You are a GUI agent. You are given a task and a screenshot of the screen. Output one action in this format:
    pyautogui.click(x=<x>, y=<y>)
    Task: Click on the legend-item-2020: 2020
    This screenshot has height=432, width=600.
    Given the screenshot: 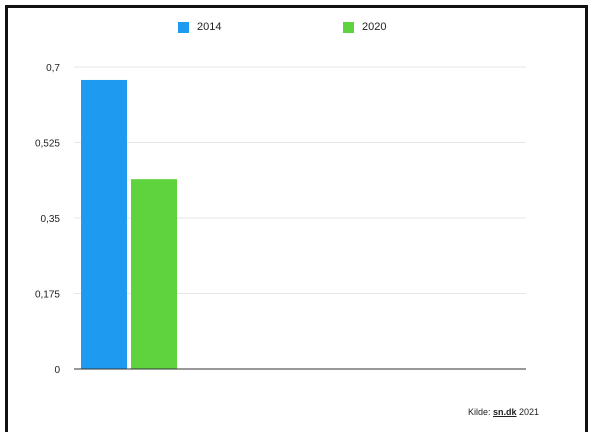 What is the action you would take?
    pyautogui.click(x=364, y=27)
    